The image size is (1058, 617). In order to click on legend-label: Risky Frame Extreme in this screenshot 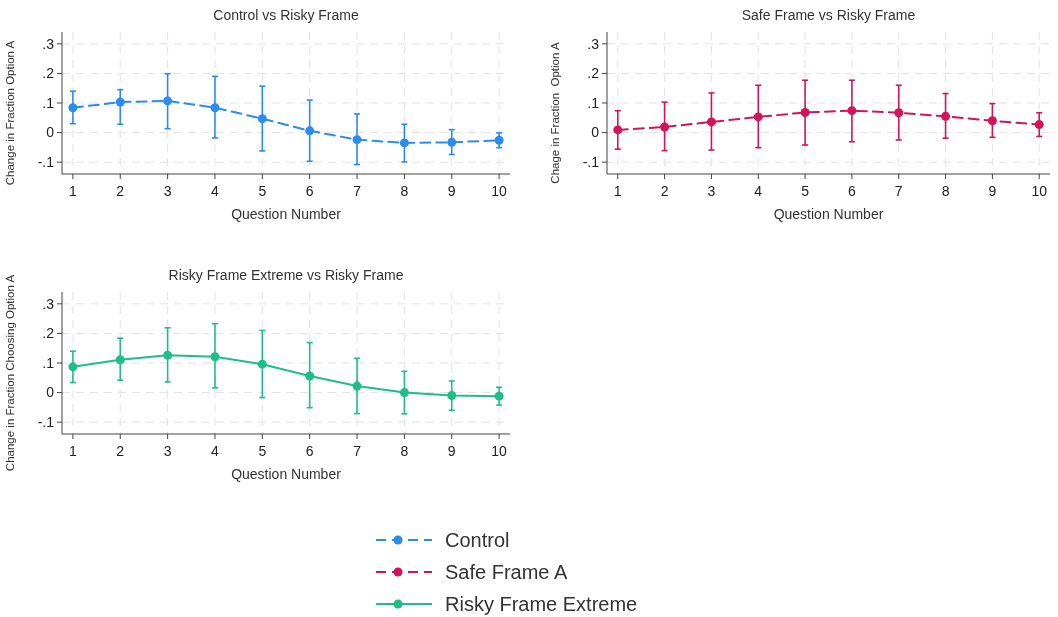, I will do `click(541, 604)`.